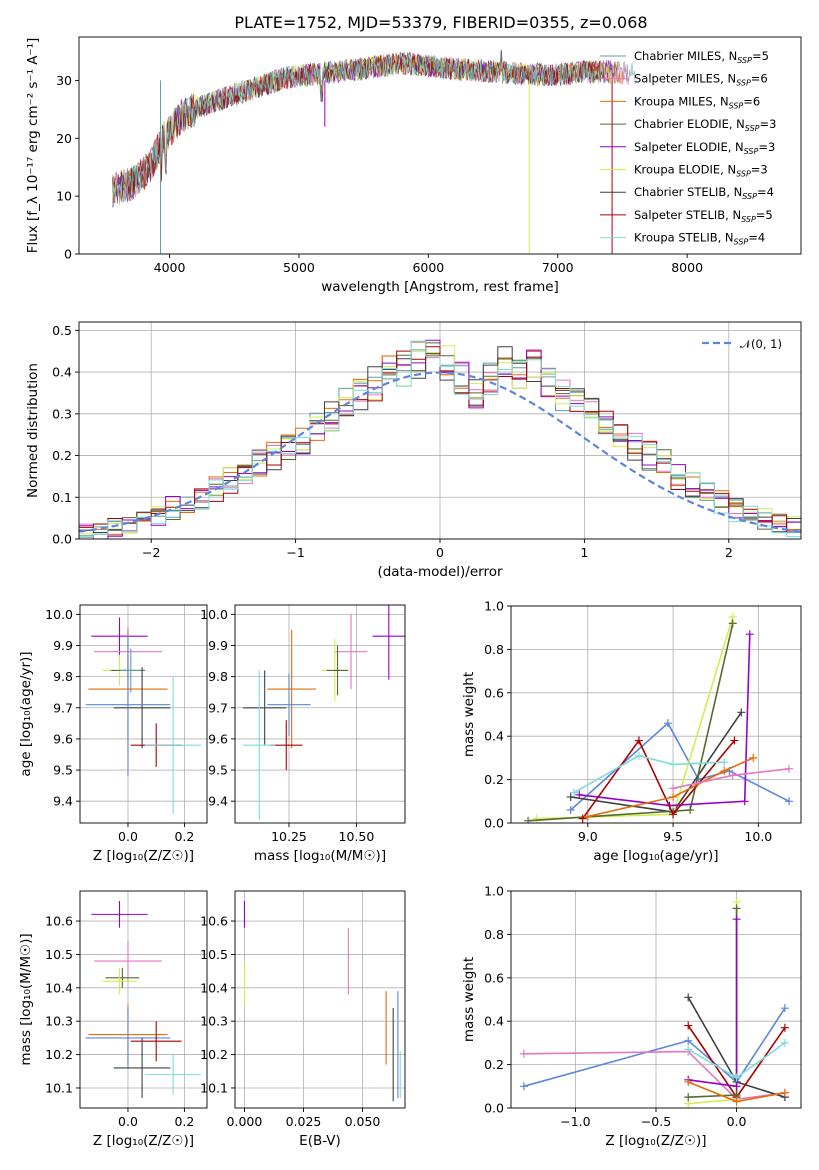 The width and height of the screenshot is (819, 1170). I want to click on x-axis-label: Z [log₁₀(Z/Z☉)], so click(655, 1141).